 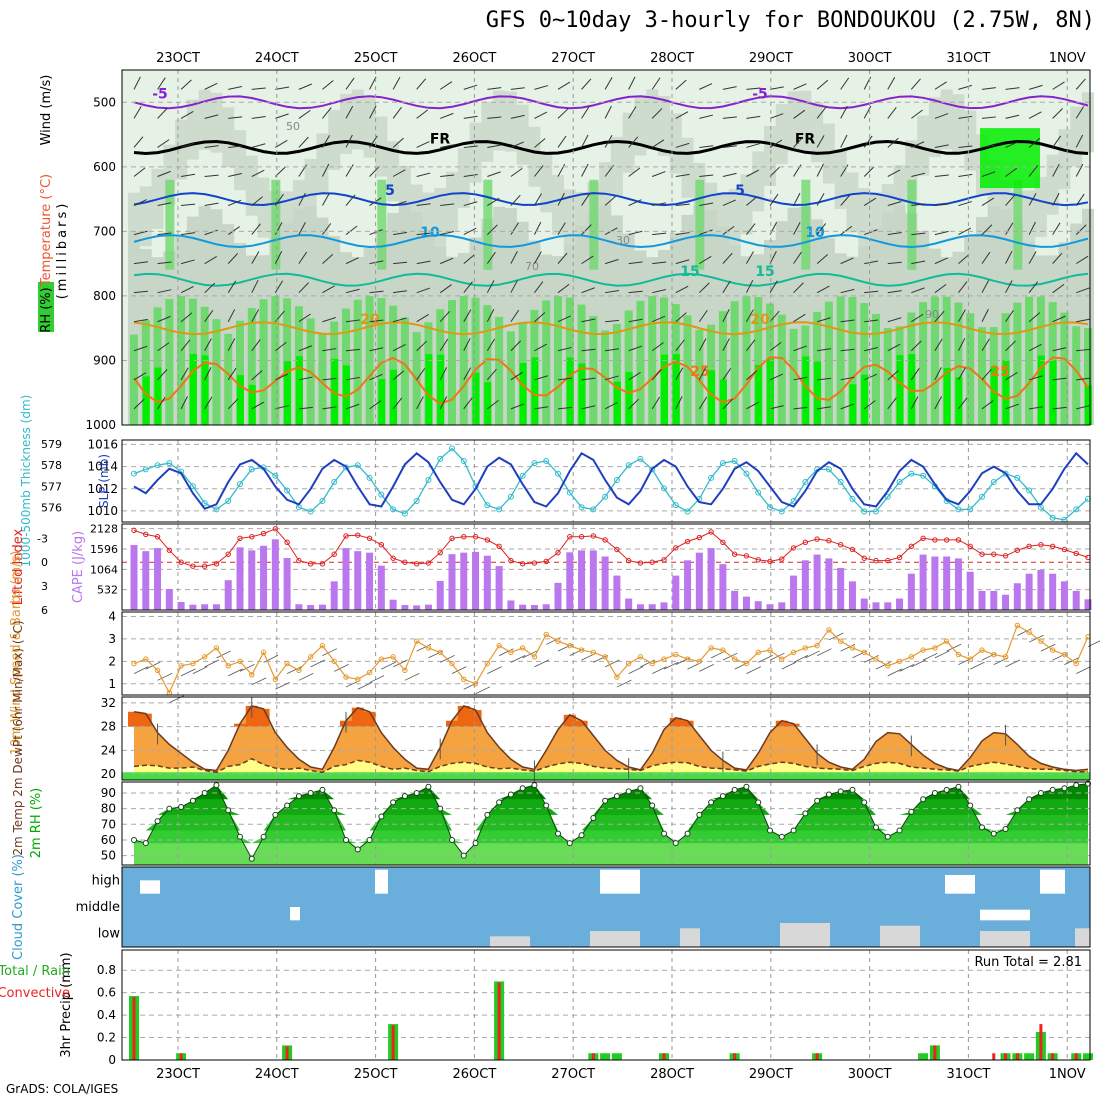 I want to click on rh2m-tick-label: 50, so click(x=108, y=856).